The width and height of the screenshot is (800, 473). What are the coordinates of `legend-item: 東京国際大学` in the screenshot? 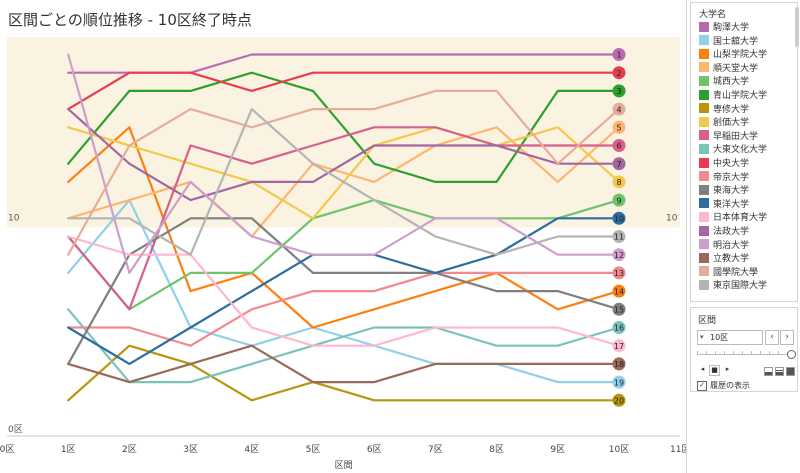 It's located at (733, 286).